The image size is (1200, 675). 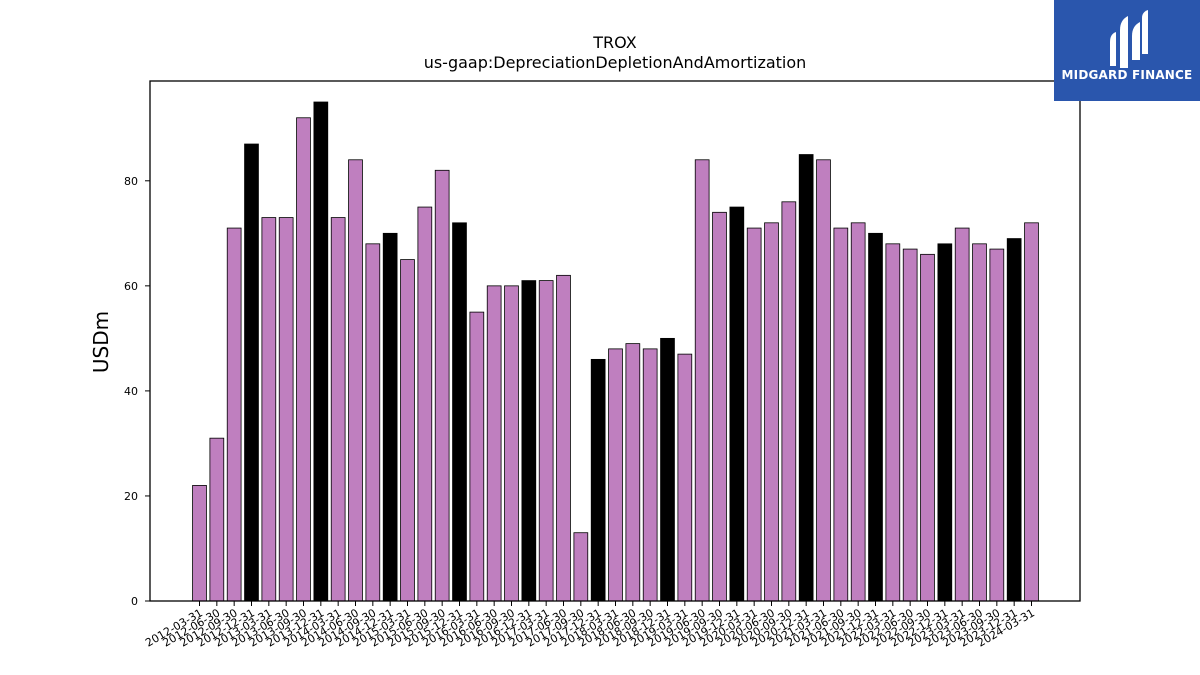 I want to click on y-axis-label: USDm, so click(x=101, y=342).